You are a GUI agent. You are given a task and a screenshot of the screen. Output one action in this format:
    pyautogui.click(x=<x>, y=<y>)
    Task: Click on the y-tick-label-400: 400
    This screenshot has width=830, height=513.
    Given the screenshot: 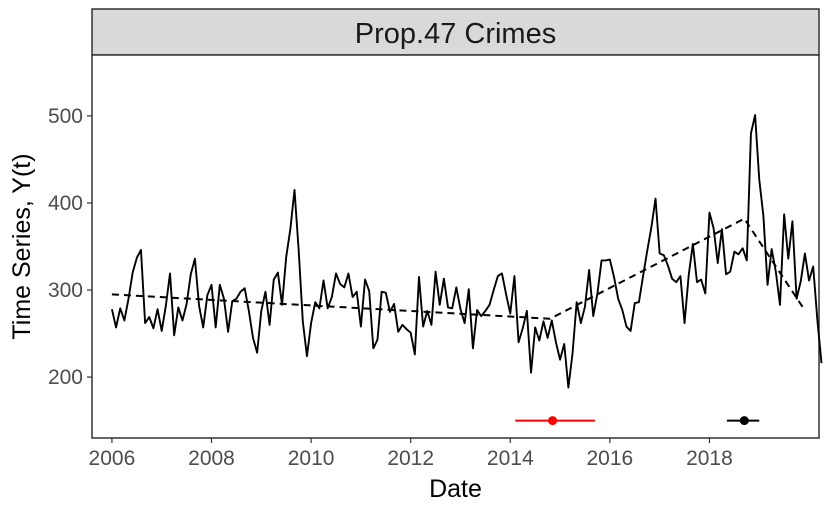 What is the action you would take?
    pyautogui.click(x=65, y=203)
    